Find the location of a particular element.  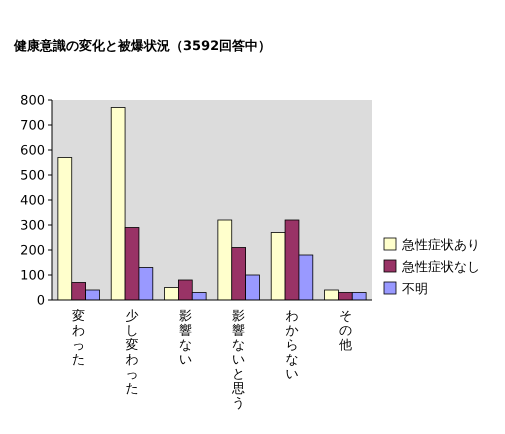

ytick-label: 600 is located at coordinates (32, 151).